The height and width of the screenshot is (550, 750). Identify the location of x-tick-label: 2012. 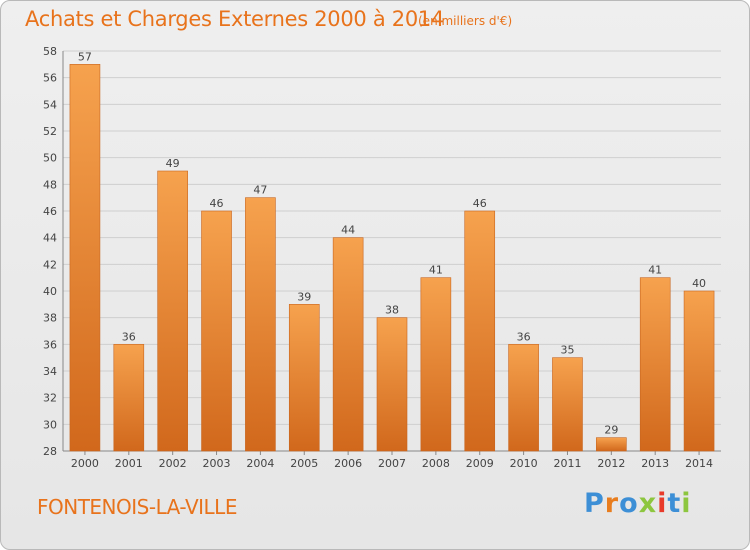
(611, 463).